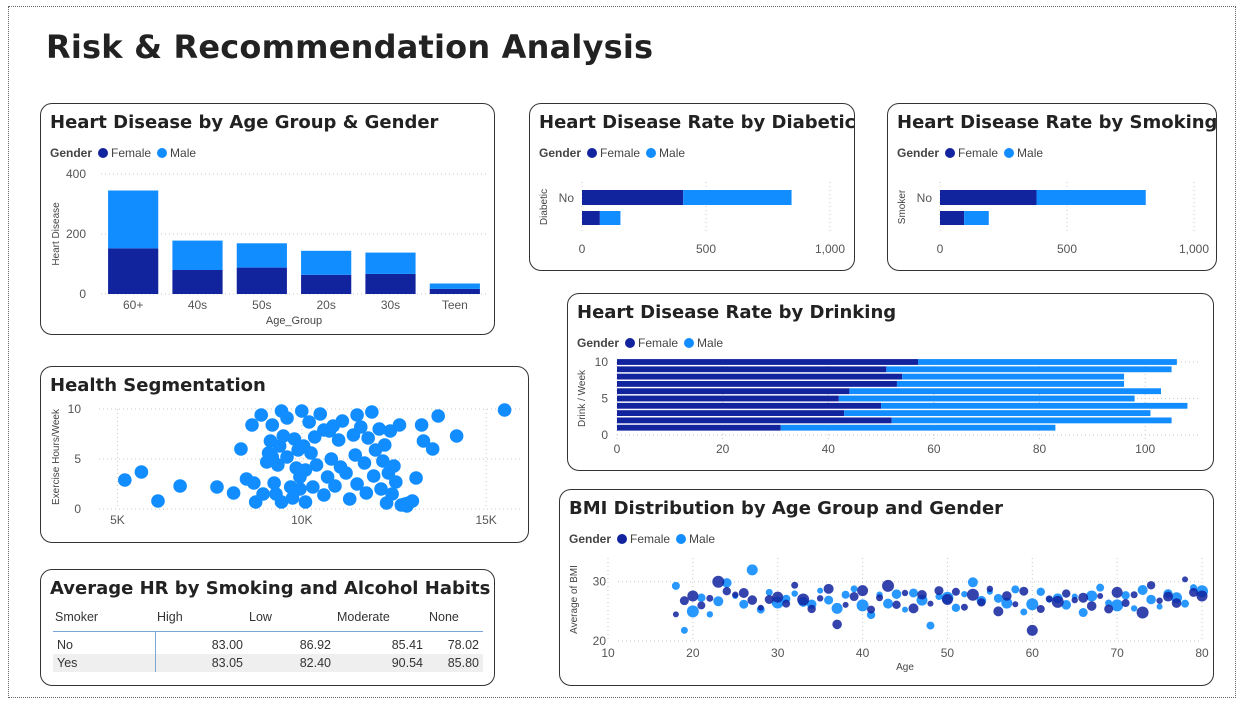 Image resolution: width=1246 pixels, height=709 pixels. Describe the element at coordinates (1051, 216) in the screenshot. I see `smoking-chart: 0 500 1,000 No Smoker` at that location.